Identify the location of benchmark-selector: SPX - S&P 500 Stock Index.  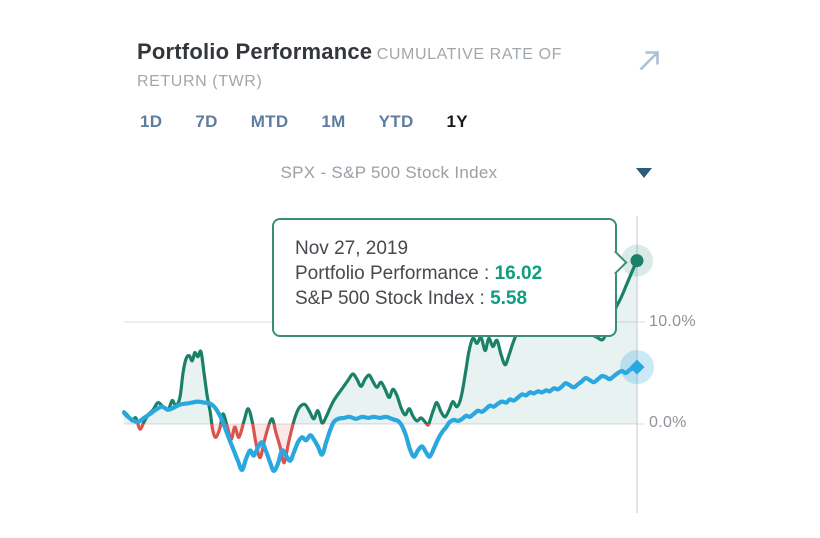
(389, 173).